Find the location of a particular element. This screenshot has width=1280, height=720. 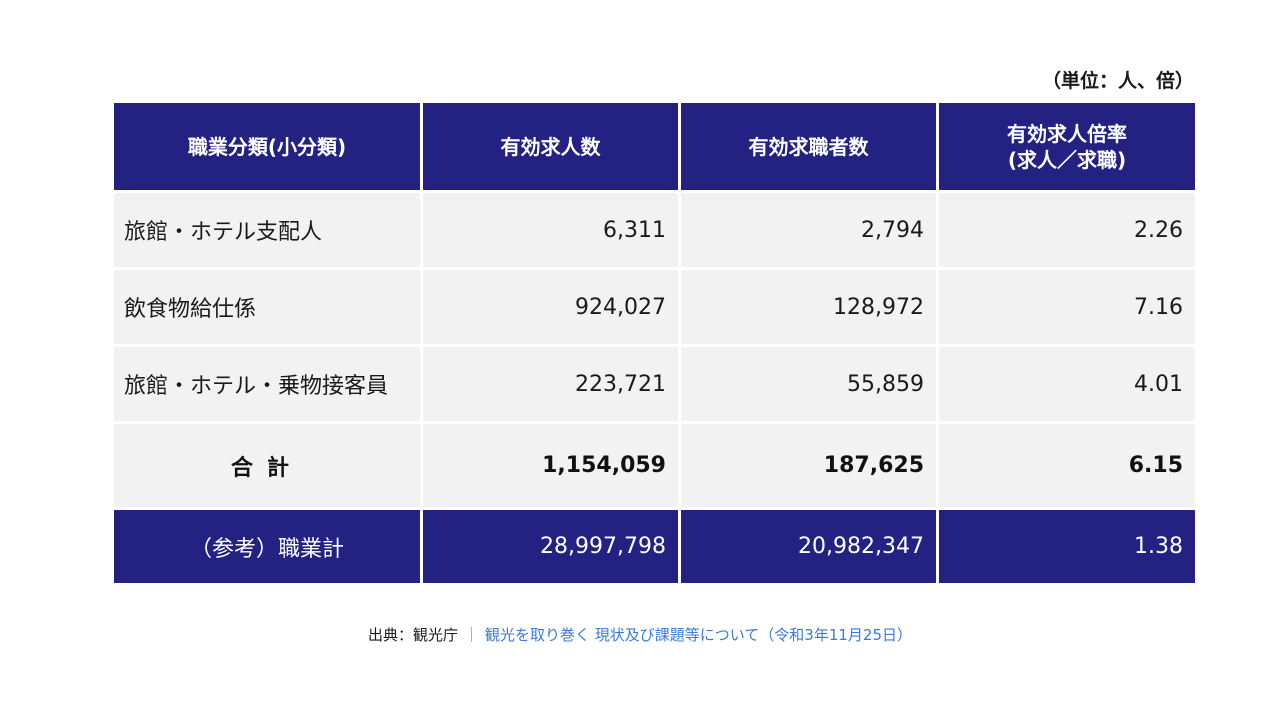

table-row: 旅館・ホテル支配人 6,311 2,794 2.26 is located at coordinates (654, 230).